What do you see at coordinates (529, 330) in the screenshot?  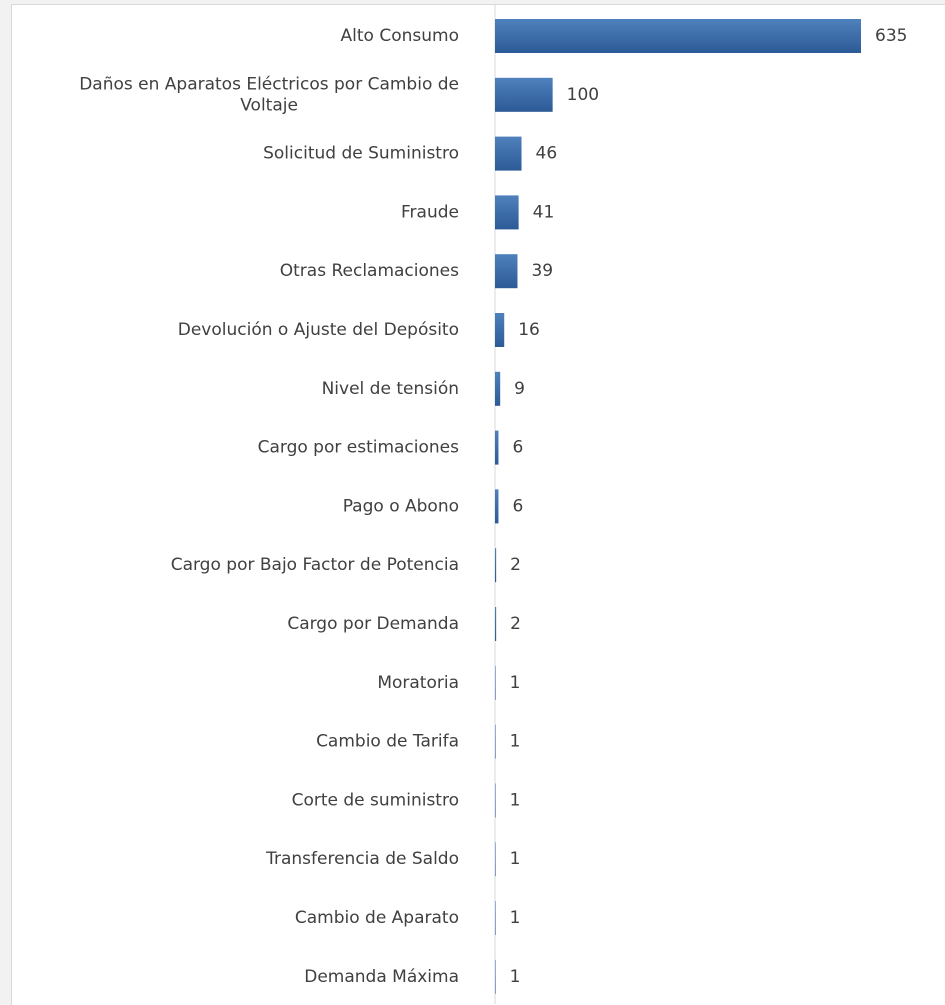 I see `value-label: 16` at bounding box center [529, 330].